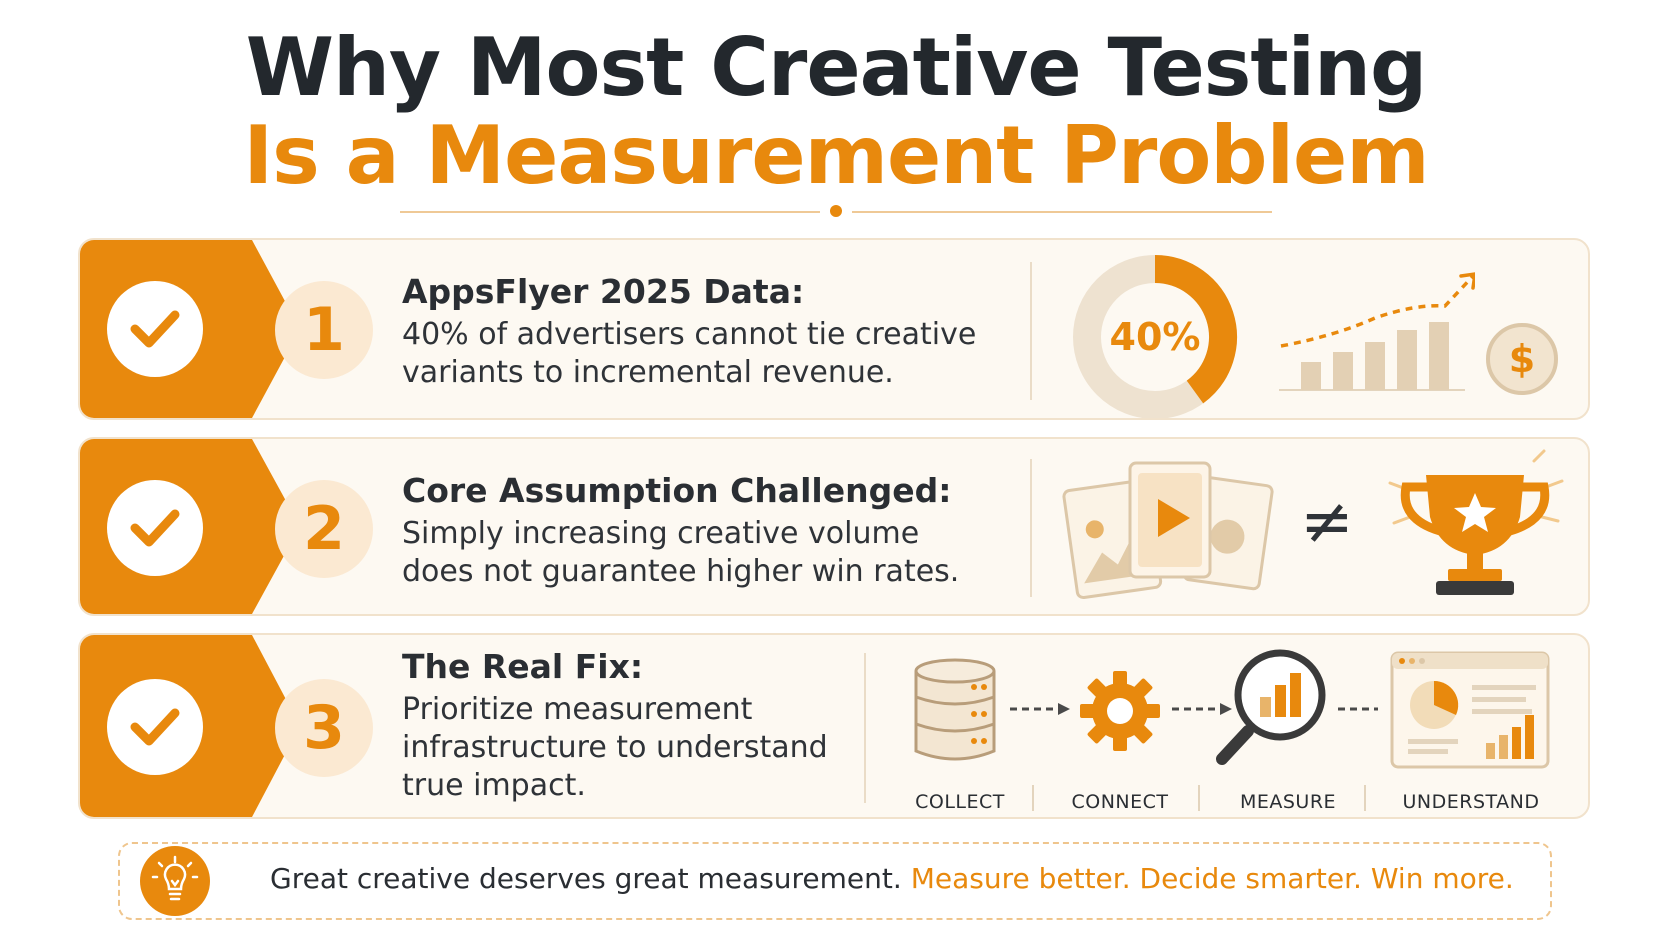 The height and width of the screenshot is (941, 1672). I want to click on creative-cards-icon, so click(1168, 530).